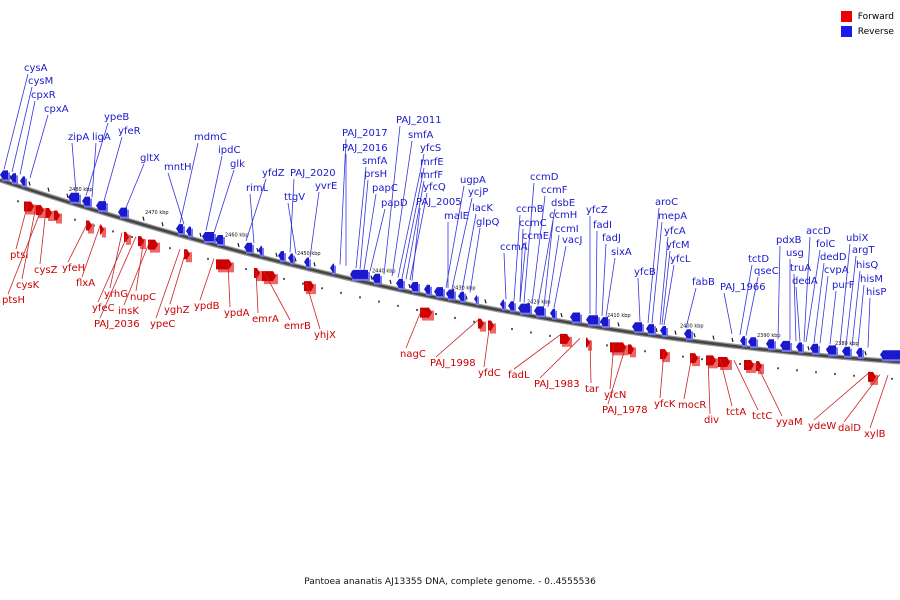  Describe the element at coordinates (563, 215) in the screenshot. I see `gene-label-ccmh: ccmH` at that location.